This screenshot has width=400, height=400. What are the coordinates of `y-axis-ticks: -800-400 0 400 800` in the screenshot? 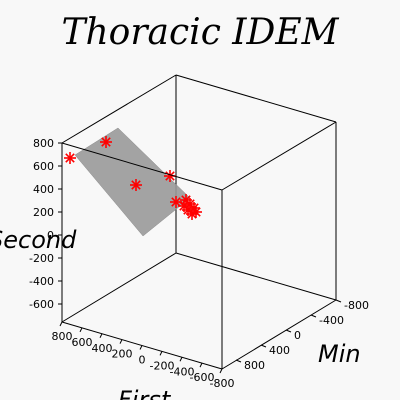 It's located at (302, 335).